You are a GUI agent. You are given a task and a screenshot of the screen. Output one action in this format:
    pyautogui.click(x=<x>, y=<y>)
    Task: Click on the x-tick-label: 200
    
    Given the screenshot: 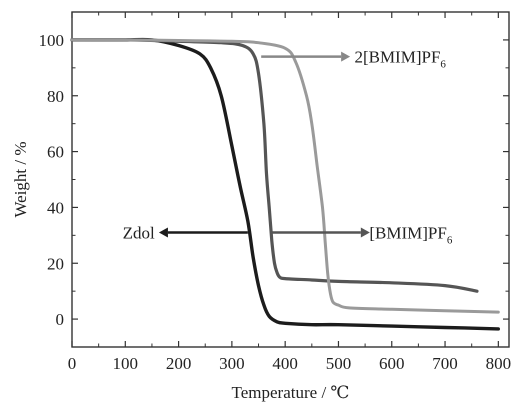 What is the action you would take?
    pyautogui.click(x=179, y=363)
    